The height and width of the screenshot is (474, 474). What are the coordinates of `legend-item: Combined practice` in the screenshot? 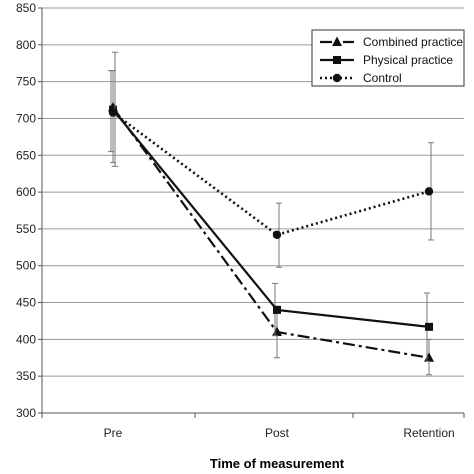 It's located at (391, 42).